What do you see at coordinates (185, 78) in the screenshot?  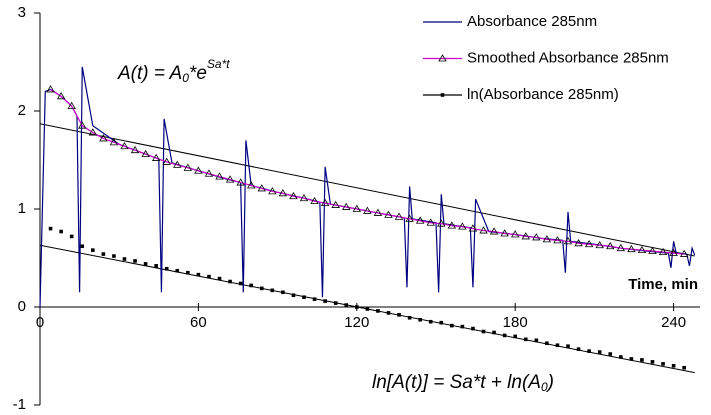 I see `annotation-sub: 0` at bounding box center [185, 78].